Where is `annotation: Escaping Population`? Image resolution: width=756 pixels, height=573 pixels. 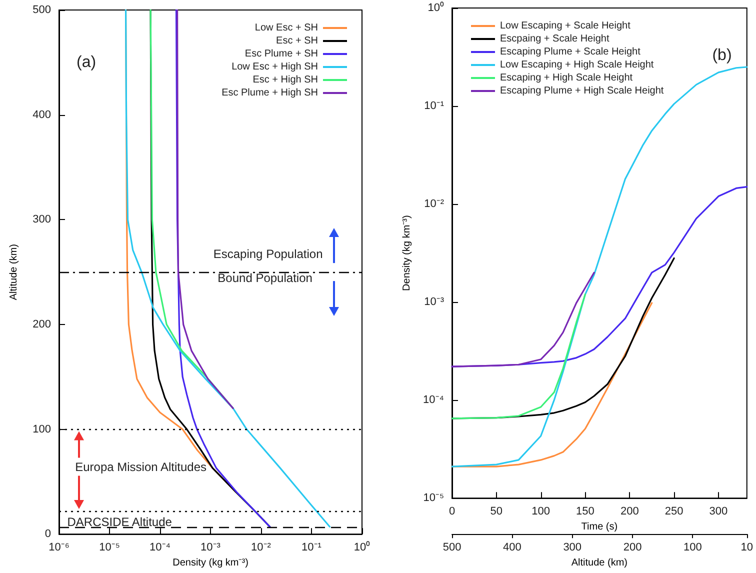 annotation: Escaping Population is located at coordinates (268, 254).